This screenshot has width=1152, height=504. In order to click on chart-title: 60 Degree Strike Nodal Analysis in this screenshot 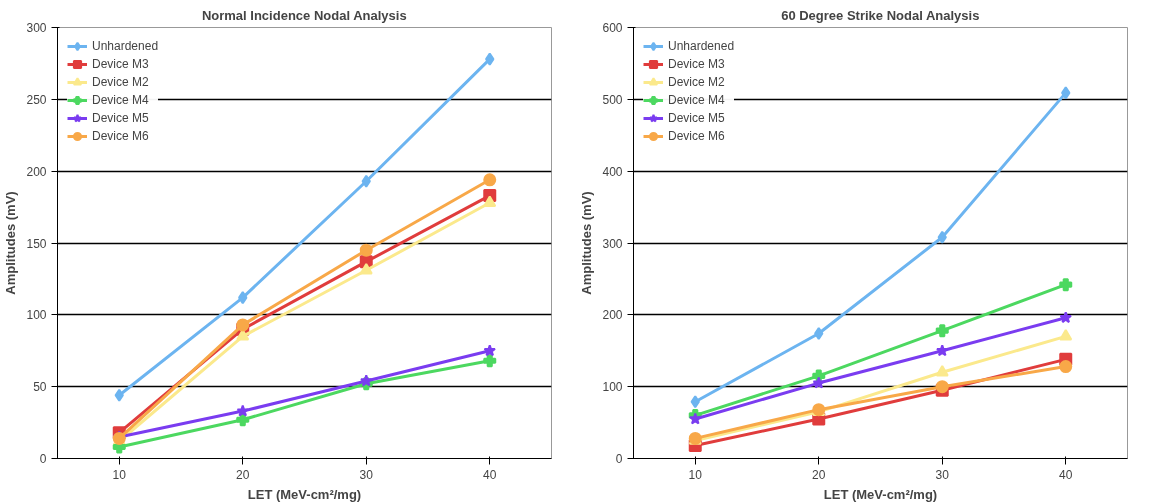, I will do `click(880, 15)`.